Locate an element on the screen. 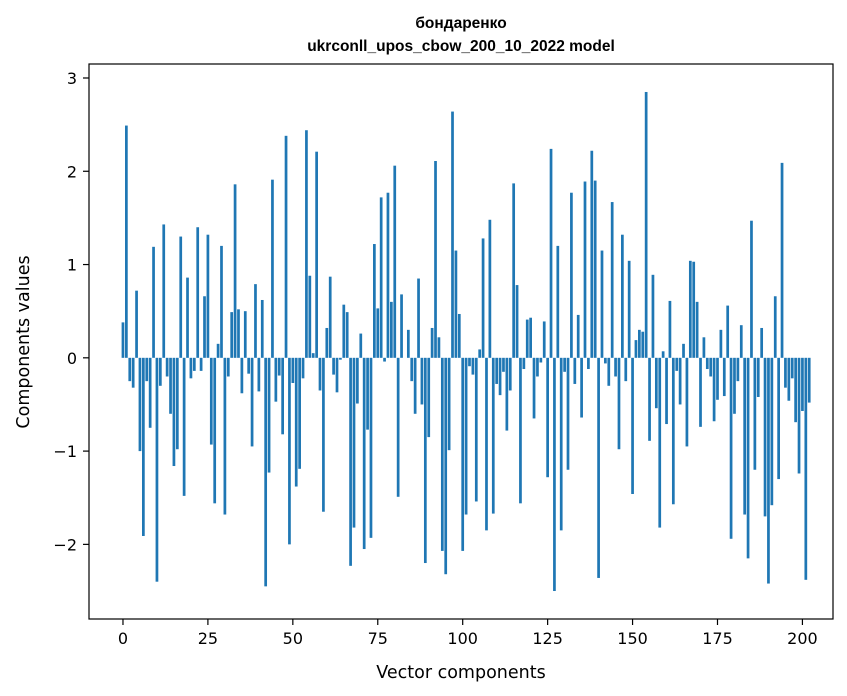  y-tick-label--2: −2 is located at coordinates (65, 544).